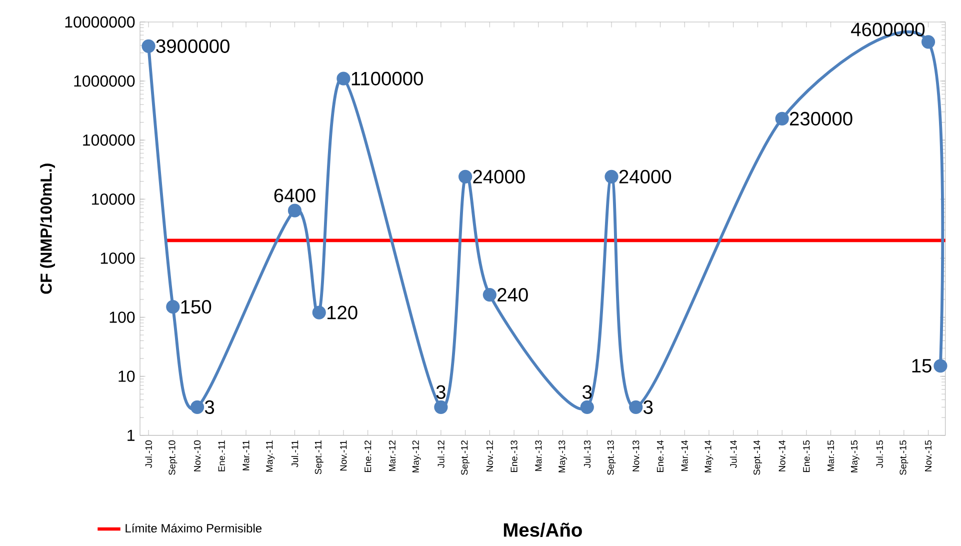 The width and height of the screenshot is (961, 546). I want to click on data-label: 150, so click(196, 307).